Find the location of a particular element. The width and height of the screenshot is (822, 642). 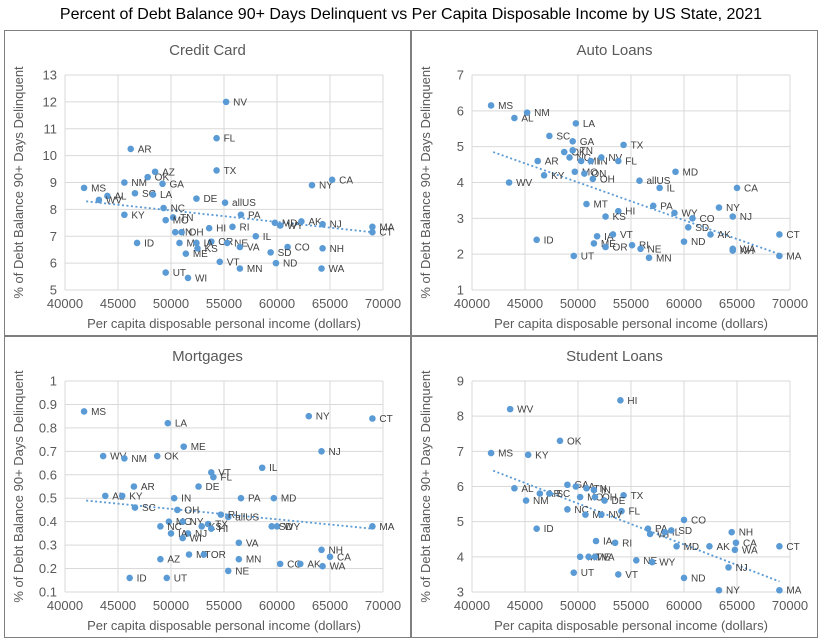

data-label: MO is located at coordinates (590, 172).